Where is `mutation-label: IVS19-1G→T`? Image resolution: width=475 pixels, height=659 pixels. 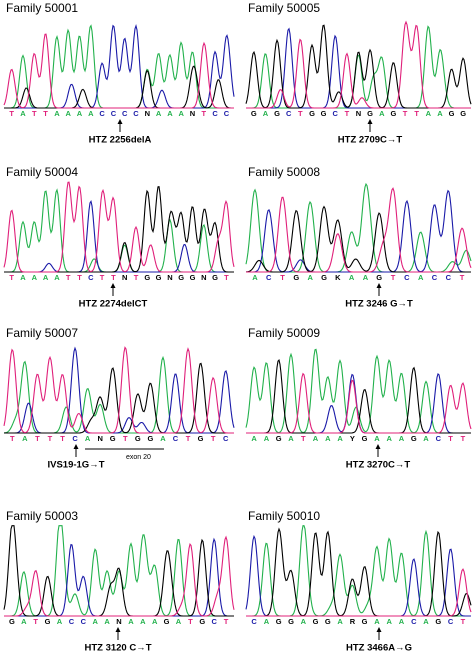
mutation-label: IVS19-1G→T is located at coordinates (75, 465).